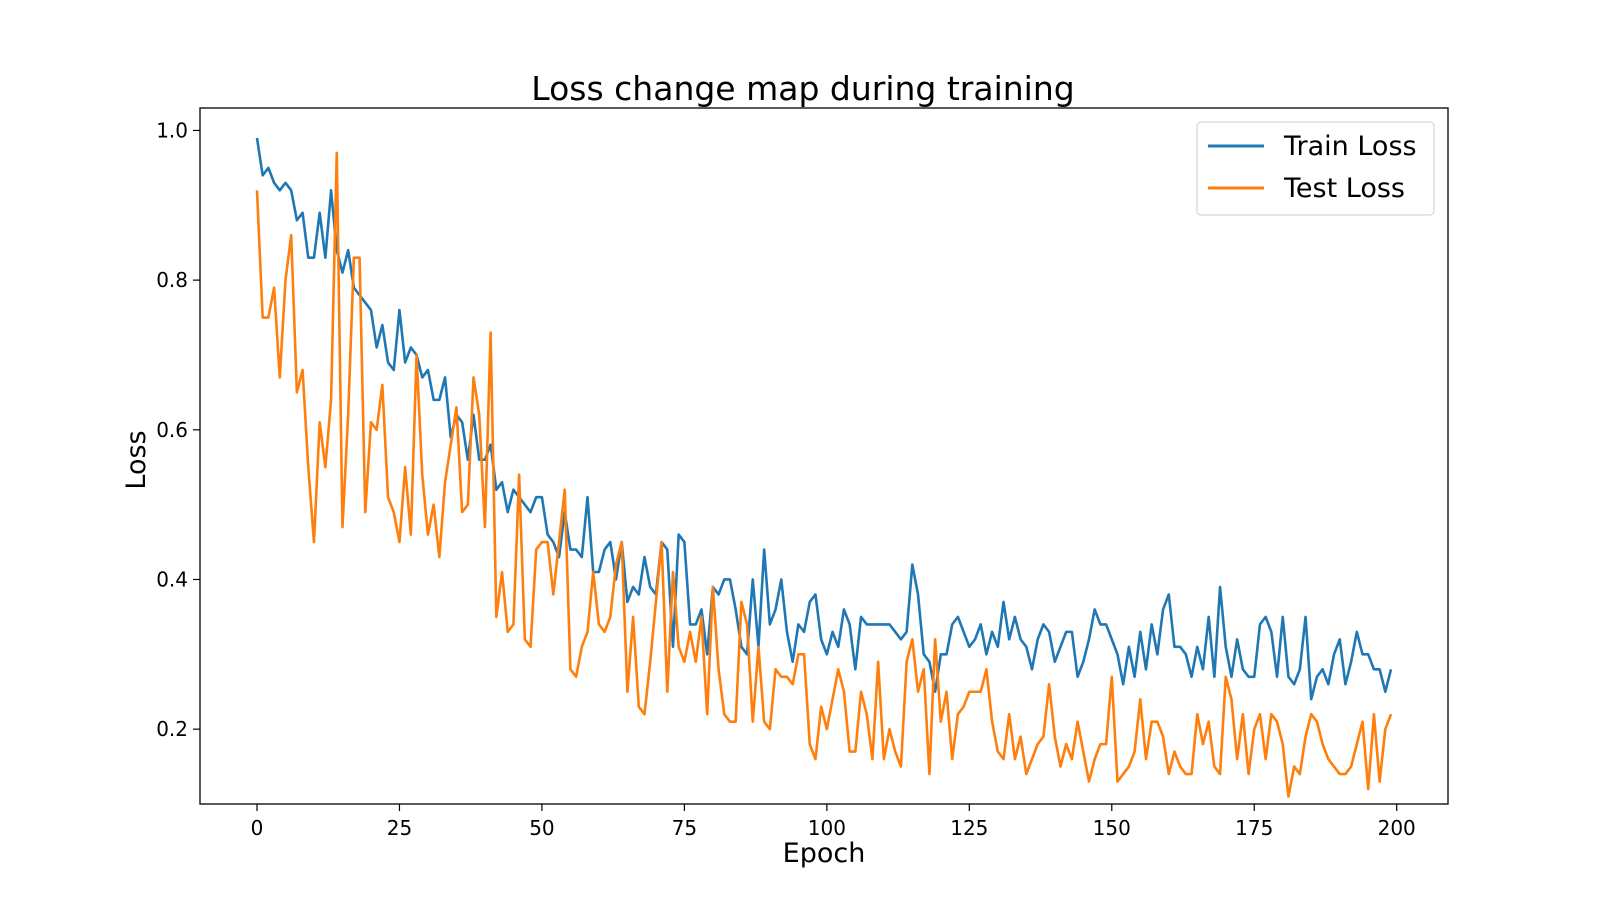 Image resolution: width=1600 pixels, height=900 pixels. I want to click on x-tick-label: 0, so click(257, 828).